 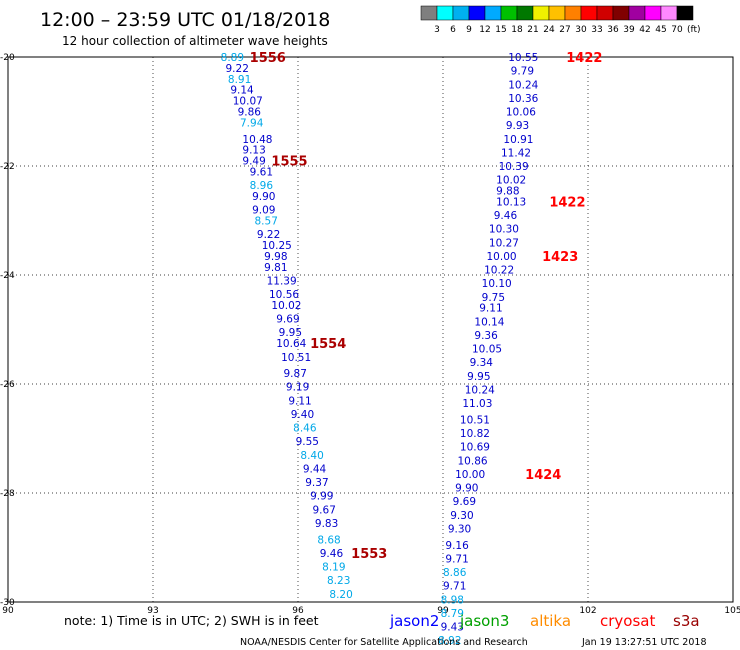 I want to click on wave-height-label: 10.14, so click(x=489, y=322).